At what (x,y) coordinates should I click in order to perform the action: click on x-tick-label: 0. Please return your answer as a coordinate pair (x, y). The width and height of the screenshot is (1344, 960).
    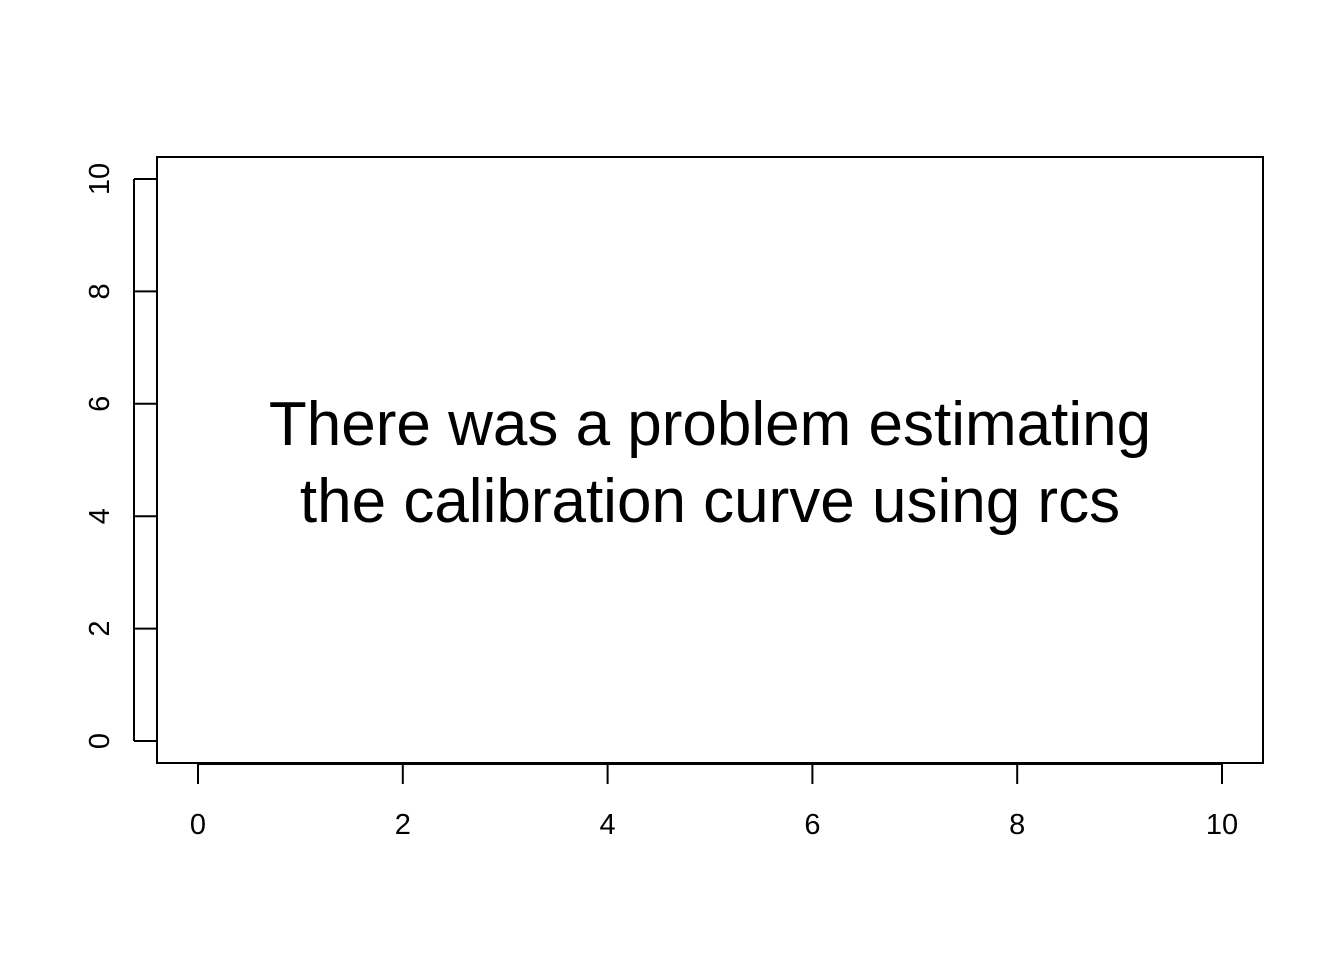
    Looking at the image, I should click on (198, 825).